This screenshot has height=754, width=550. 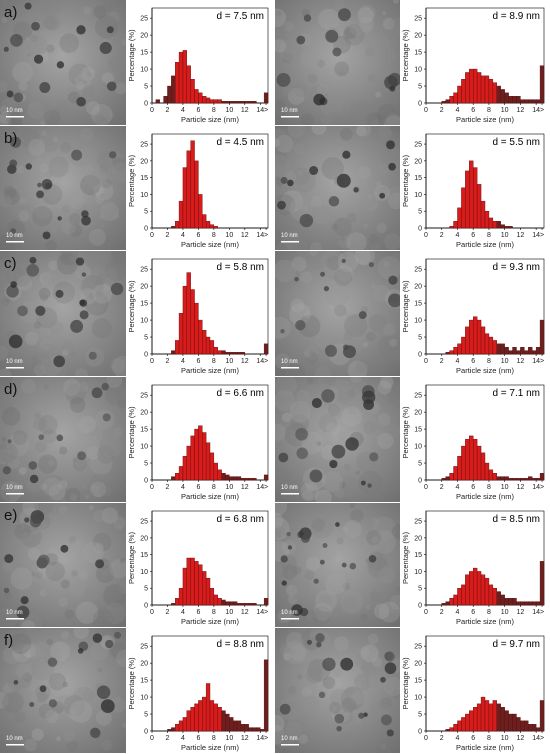 What do you see at coordinates (210, 621) in the screenshot?
I see `x-axis-label: Particle size (nm)` at bounding box center [210, 621].